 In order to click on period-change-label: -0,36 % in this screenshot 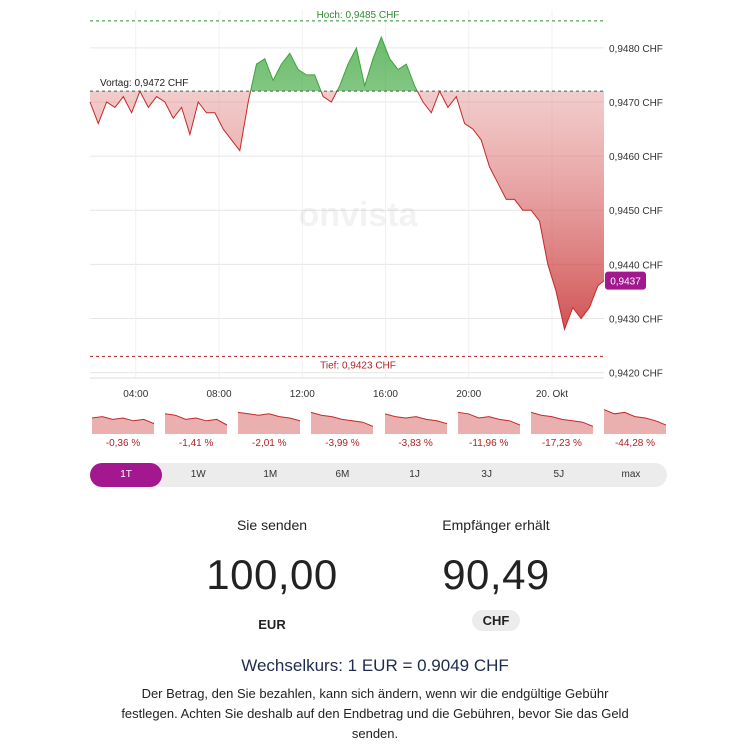, I will do `click(123, 443)`.